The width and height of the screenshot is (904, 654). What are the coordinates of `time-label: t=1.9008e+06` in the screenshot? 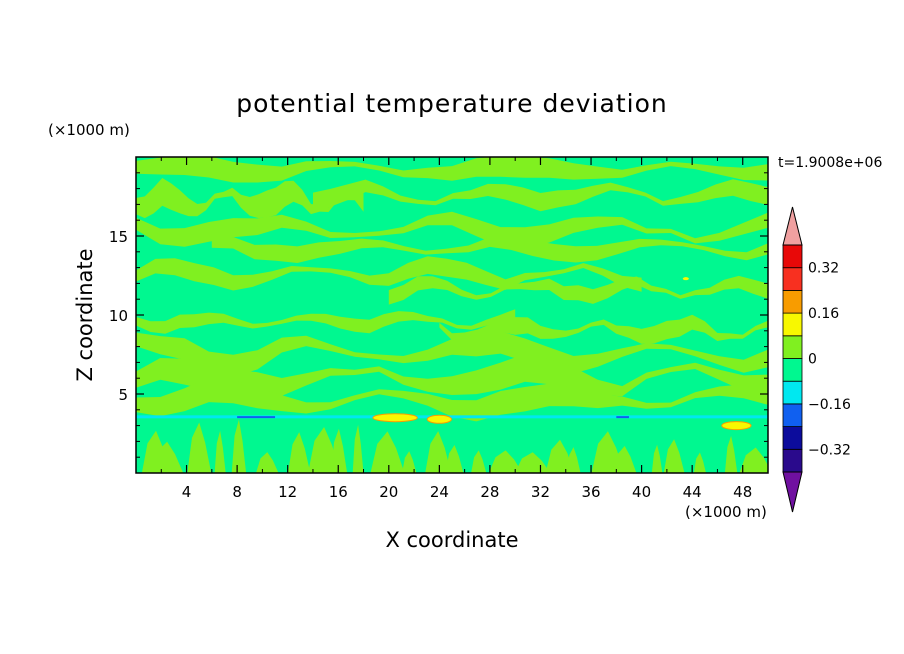 It's located at (830, 163).